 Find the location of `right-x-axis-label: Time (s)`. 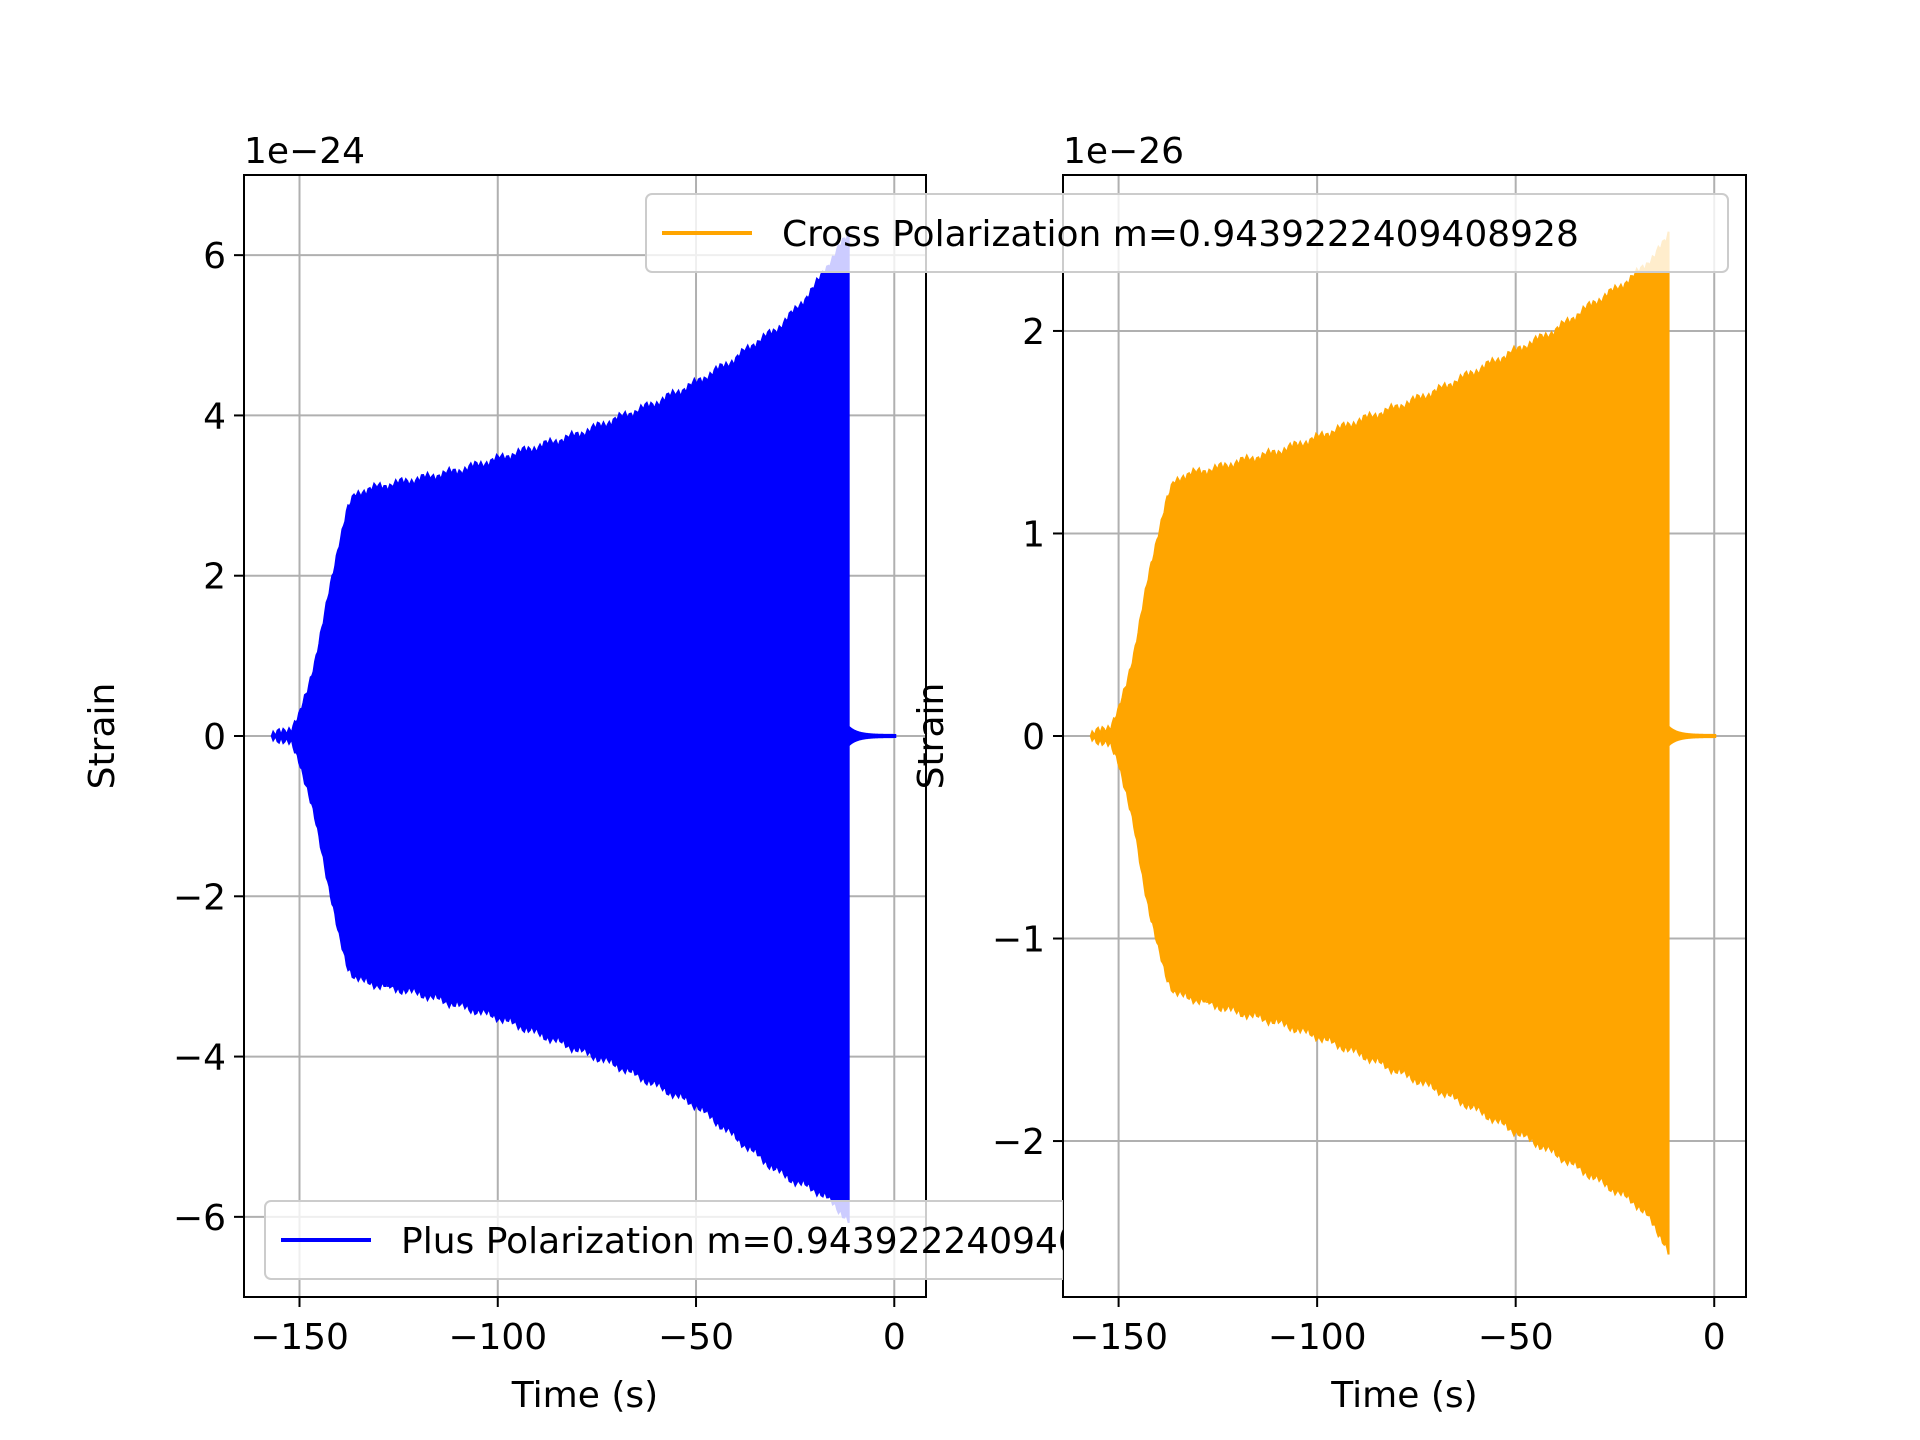

right-x-axis-label: Time (s) is located at coordinates (1403, 1395).